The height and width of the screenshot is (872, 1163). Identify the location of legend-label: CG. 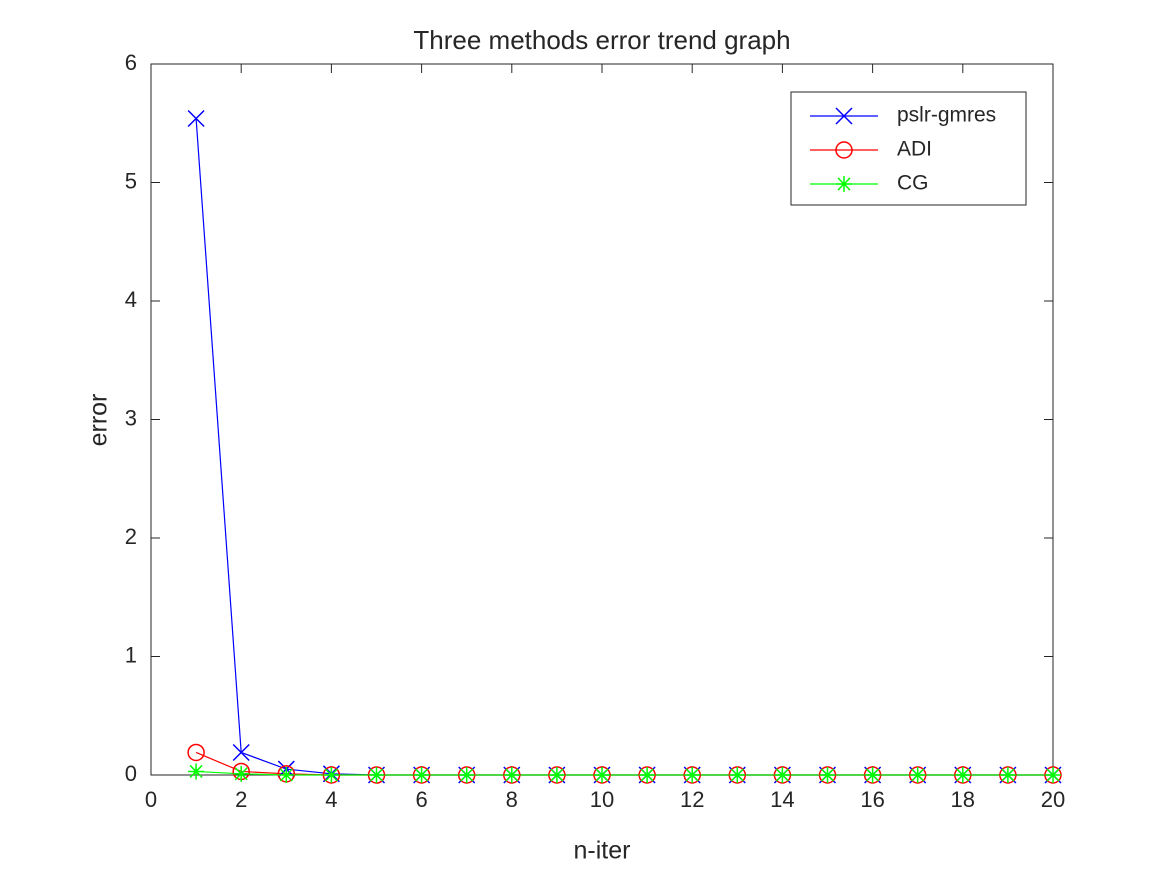
(913, 183).